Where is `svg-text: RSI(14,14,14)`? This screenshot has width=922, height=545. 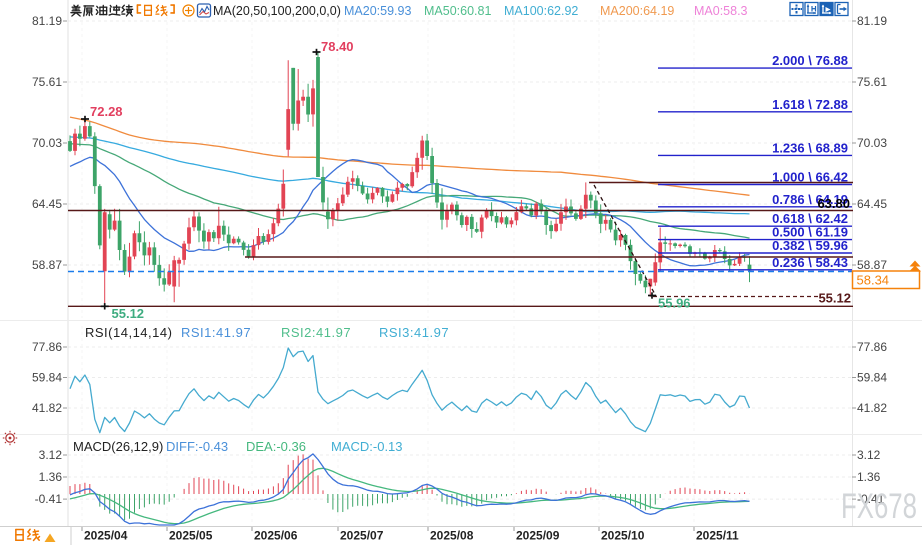 svg-text: RSI(14,14,14) is located at coordinates (128, 332).